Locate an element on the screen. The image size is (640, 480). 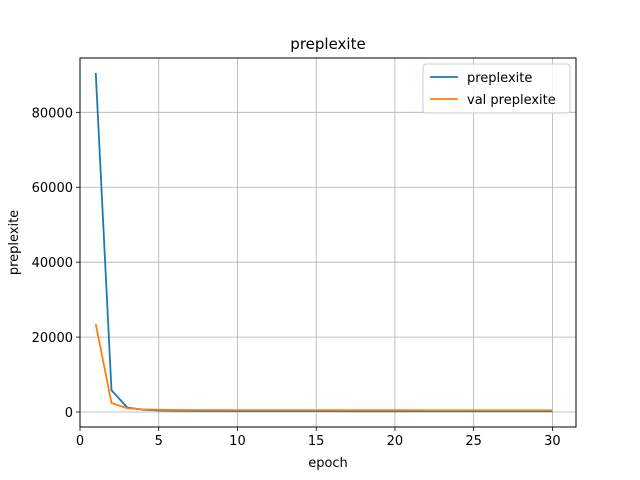
y-axis-label: preplexite is located at coordinates (14, 242).